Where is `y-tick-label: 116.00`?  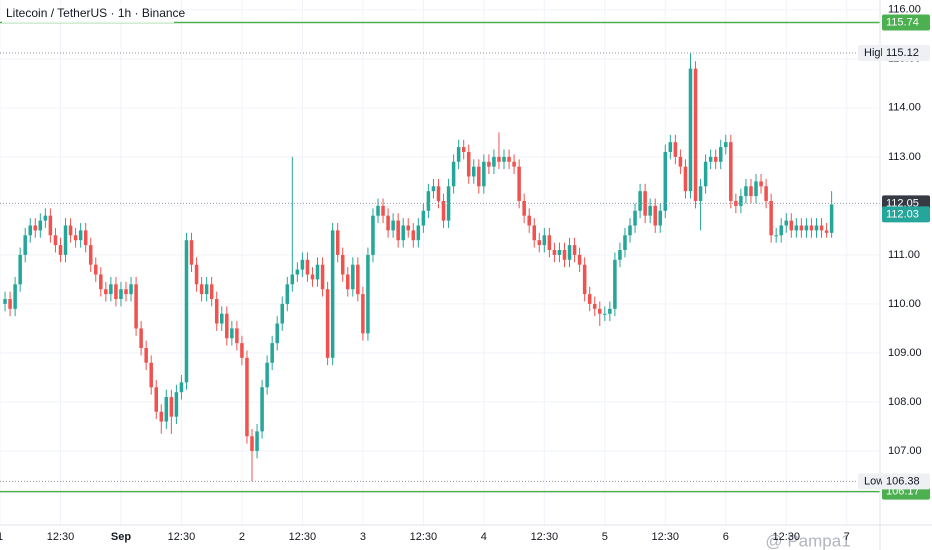 y-tick-label: 116.00 is located at coordinates (904, 10).